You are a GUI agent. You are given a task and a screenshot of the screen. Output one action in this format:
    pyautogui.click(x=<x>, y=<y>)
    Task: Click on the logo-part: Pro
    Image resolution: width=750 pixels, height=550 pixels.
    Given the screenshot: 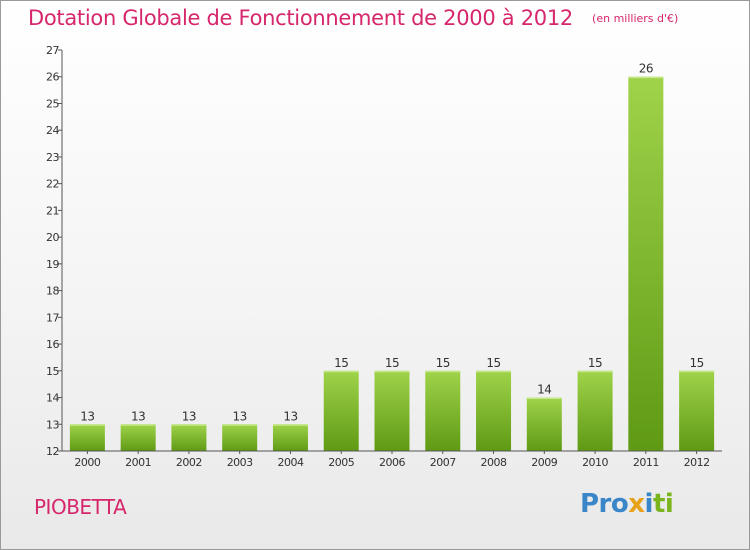 What is the action you would take?
    pyautogui.click(x=604, y=504)
    